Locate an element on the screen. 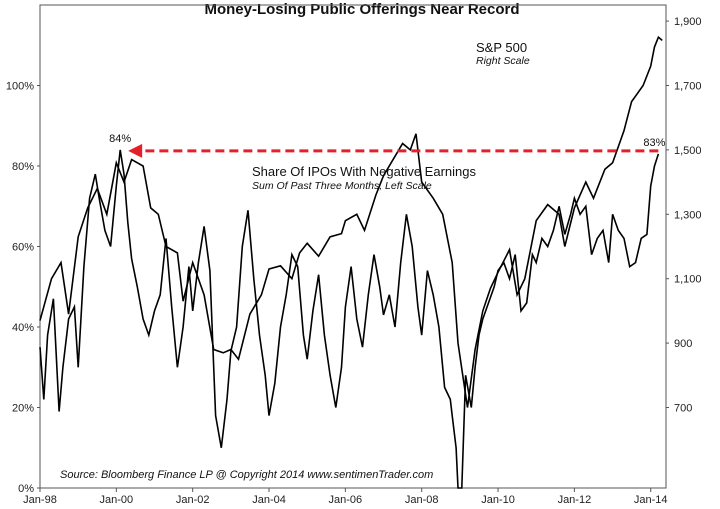  left-y-tick-label: 80% is located at coordinates (23, 167).